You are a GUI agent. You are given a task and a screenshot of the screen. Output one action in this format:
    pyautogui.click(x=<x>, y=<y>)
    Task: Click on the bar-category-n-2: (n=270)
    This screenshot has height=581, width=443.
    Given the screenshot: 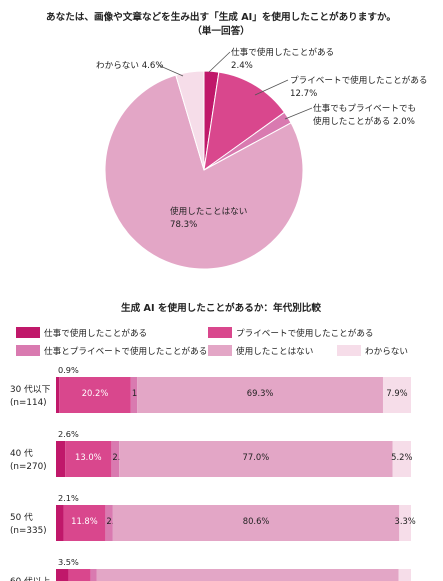 What is the action you would take?
    pyautogui.click(x=28, y=467)
    